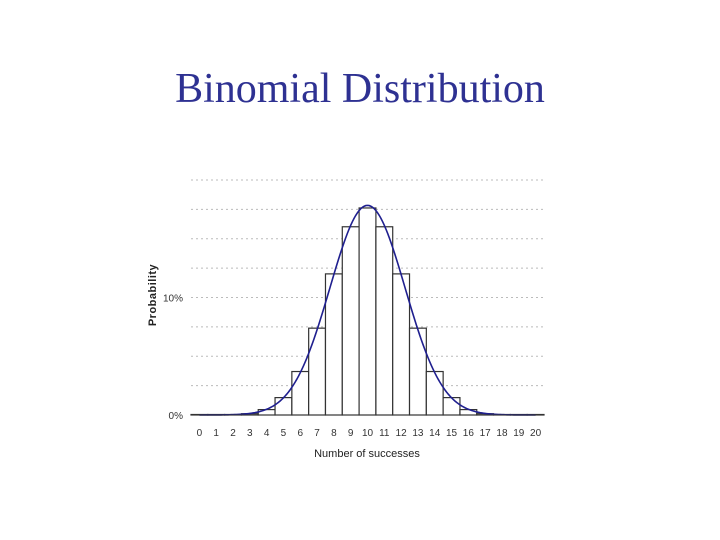 This screenshot has height=540, width=720. Describe the element at coordinates (367, 454) in the screenshot. I see `x-axis-label: Number of successes` at that location.